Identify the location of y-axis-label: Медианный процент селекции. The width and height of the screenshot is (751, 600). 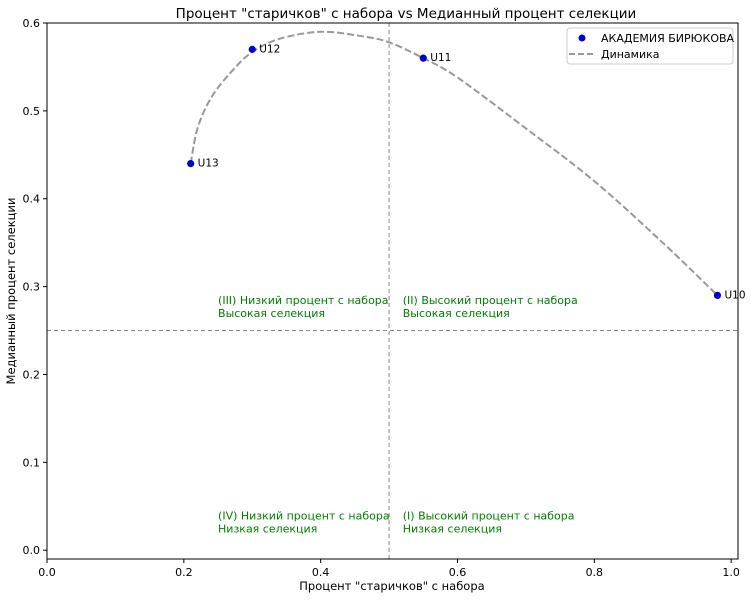
(11, 291).